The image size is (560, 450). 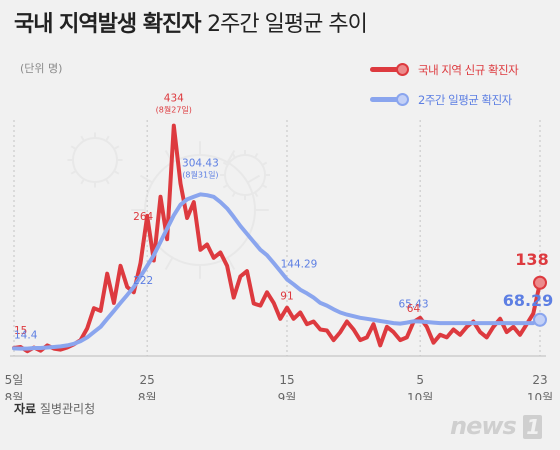 What do you see at coordinates (67, 409) in the screenshot?
I see `source-value: 질병관리청` at bounding box center [67, 409].